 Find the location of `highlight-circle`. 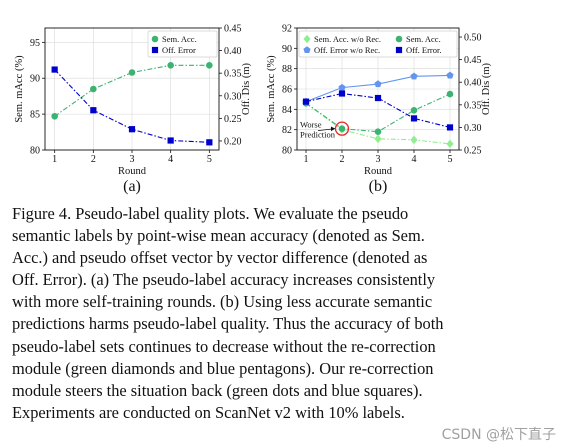

highlight-circle is located at coordinates (342, 128).